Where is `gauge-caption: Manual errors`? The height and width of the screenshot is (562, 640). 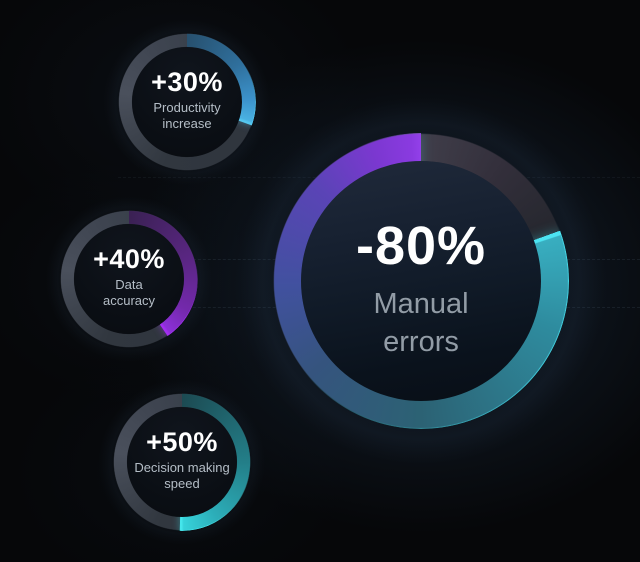
gauge-caption: Manual errors is located at coordinates (420, 323).